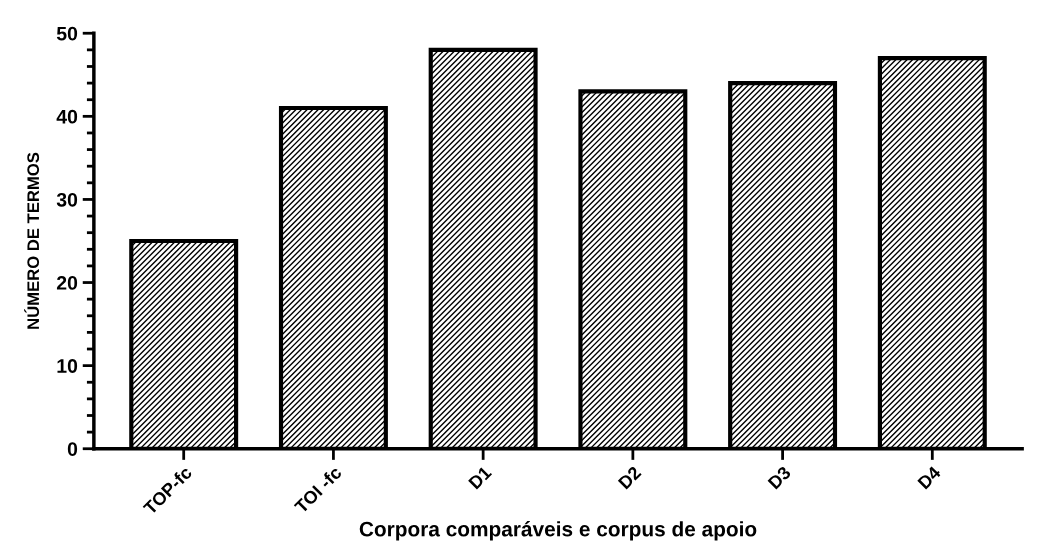 The width and height of the screenshot is (1043, 554). Describe the element at coordinates (929, 477) in the screenshot. I see `x-tick-label: D4` at that location.